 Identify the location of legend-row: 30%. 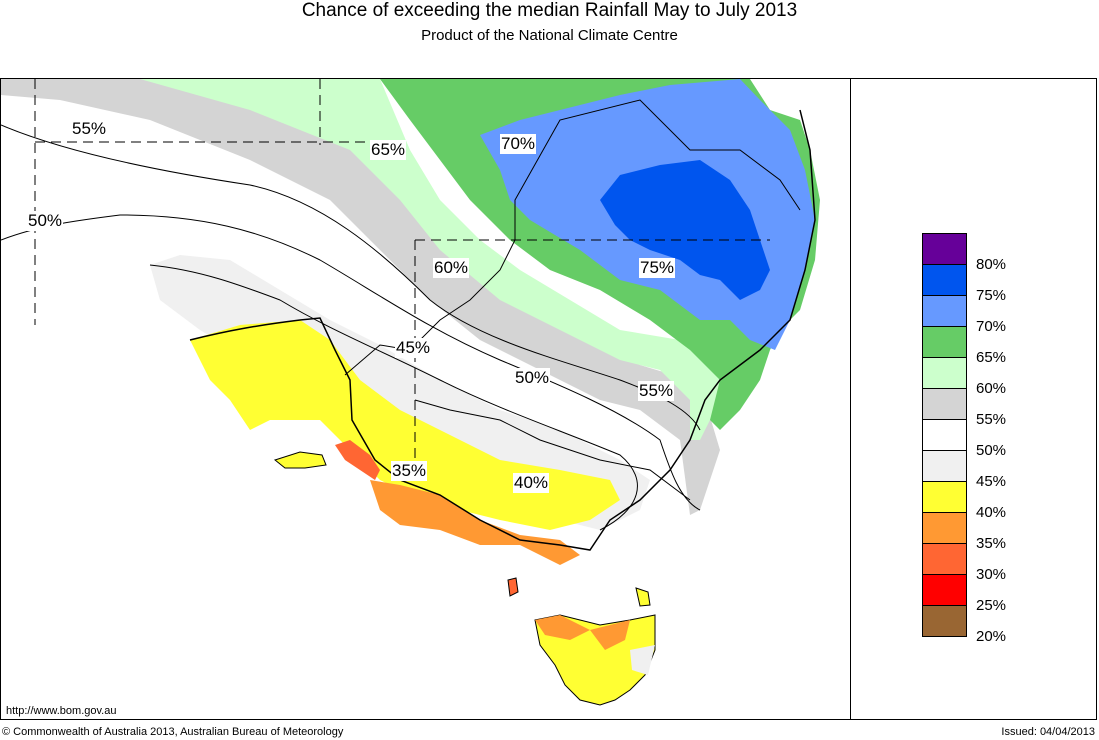
(964, 563).